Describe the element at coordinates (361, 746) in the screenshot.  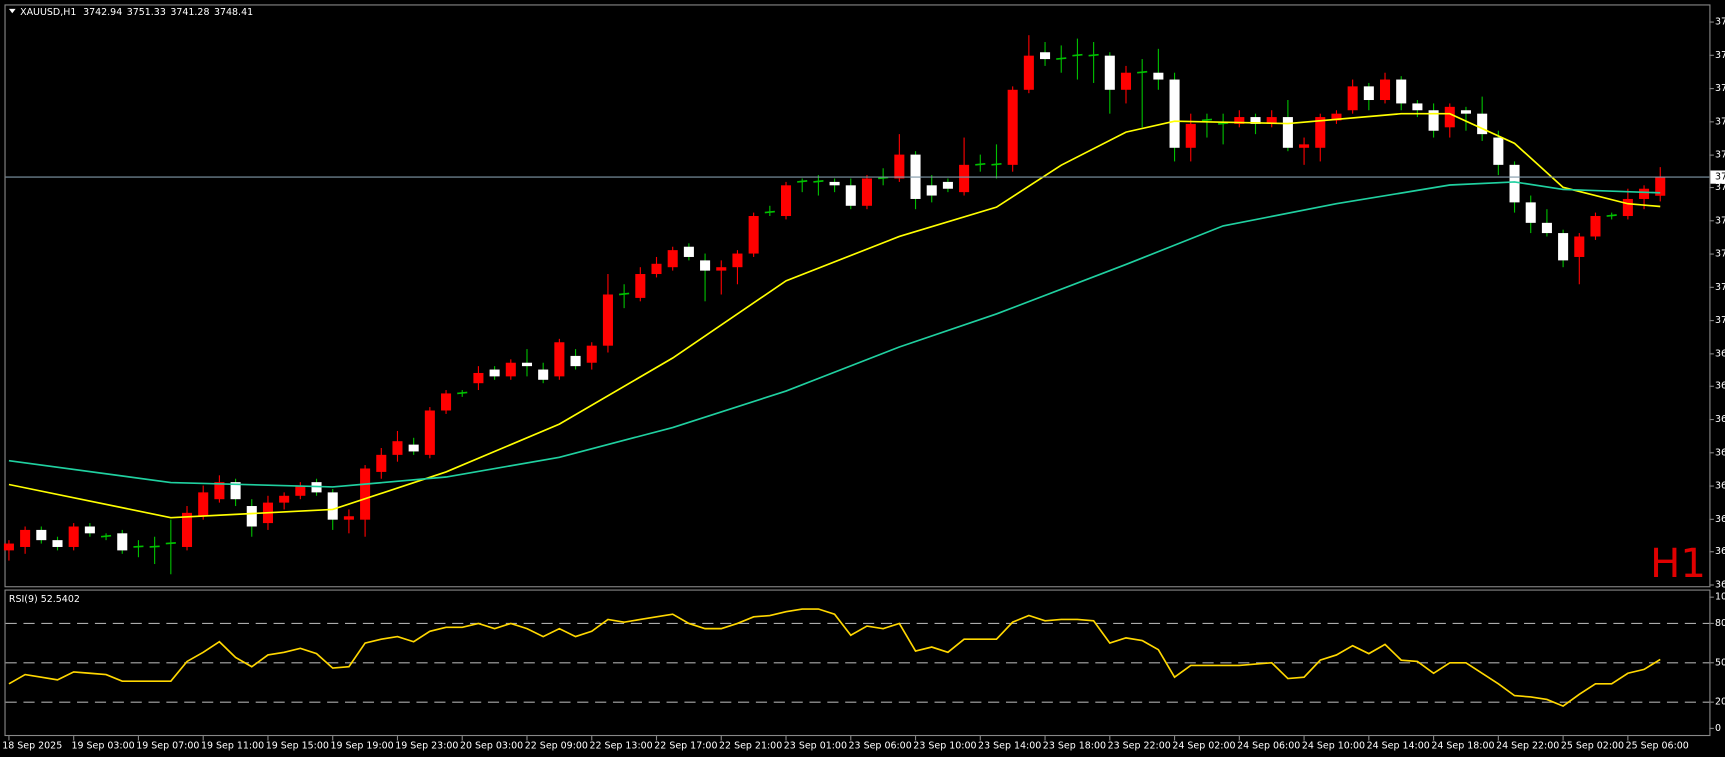
I see `x-tick-label: 19 Sep 19:00` at that location.